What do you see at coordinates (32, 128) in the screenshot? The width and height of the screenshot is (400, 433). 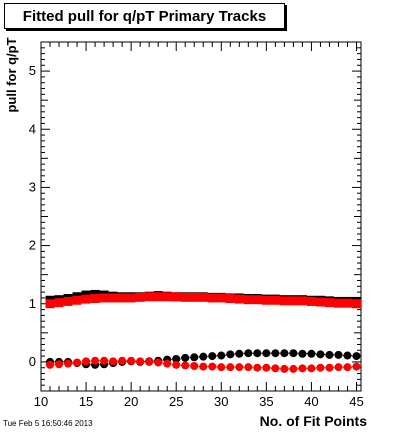 I see `y-tick-label: 4` at bounding box center [32, 128].